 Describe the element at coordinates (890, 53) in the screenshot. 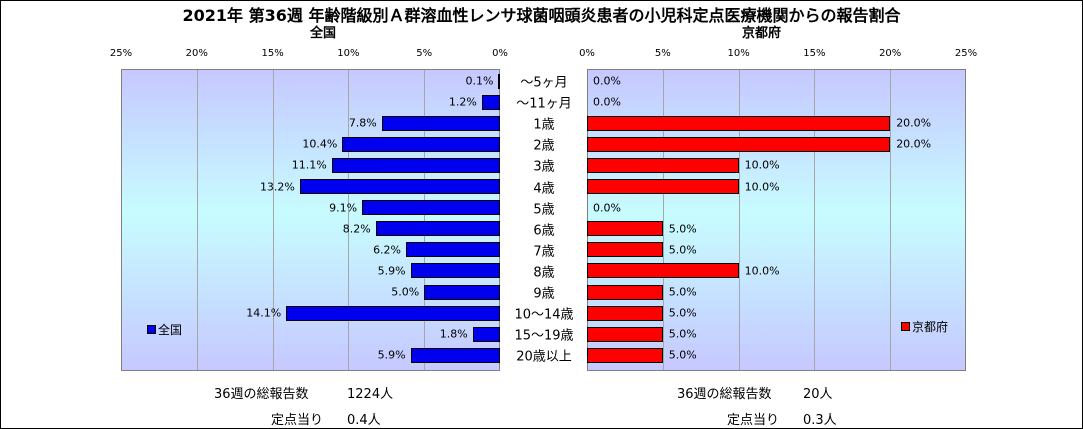

I see `tick-label-kyoto: 20%` at that location.